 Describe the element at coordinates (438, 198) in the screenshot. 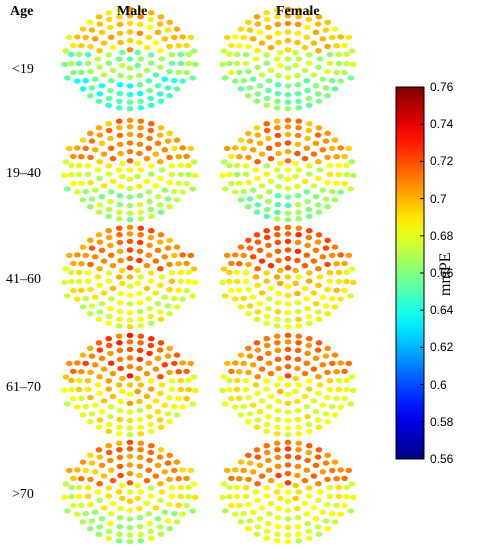

I see `colorbar-tick-label: 0.7` at that location.